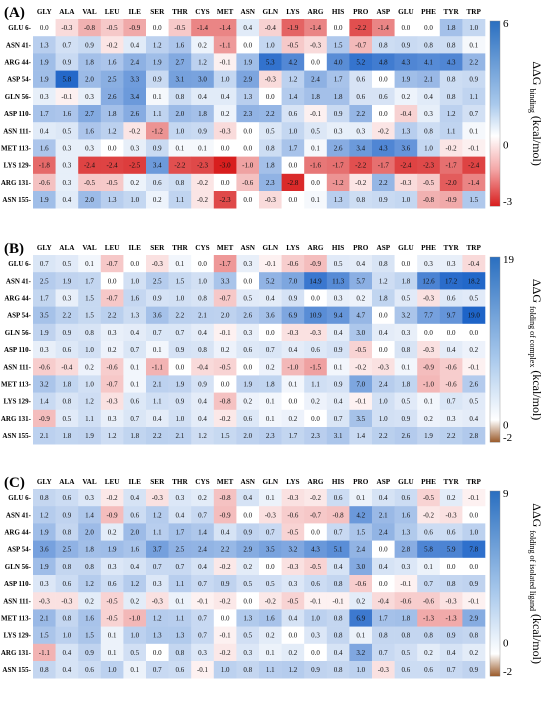 The width and height of the screenshot is (550, 703). I want to click on cell-value: 0.3, so click(247, 653).